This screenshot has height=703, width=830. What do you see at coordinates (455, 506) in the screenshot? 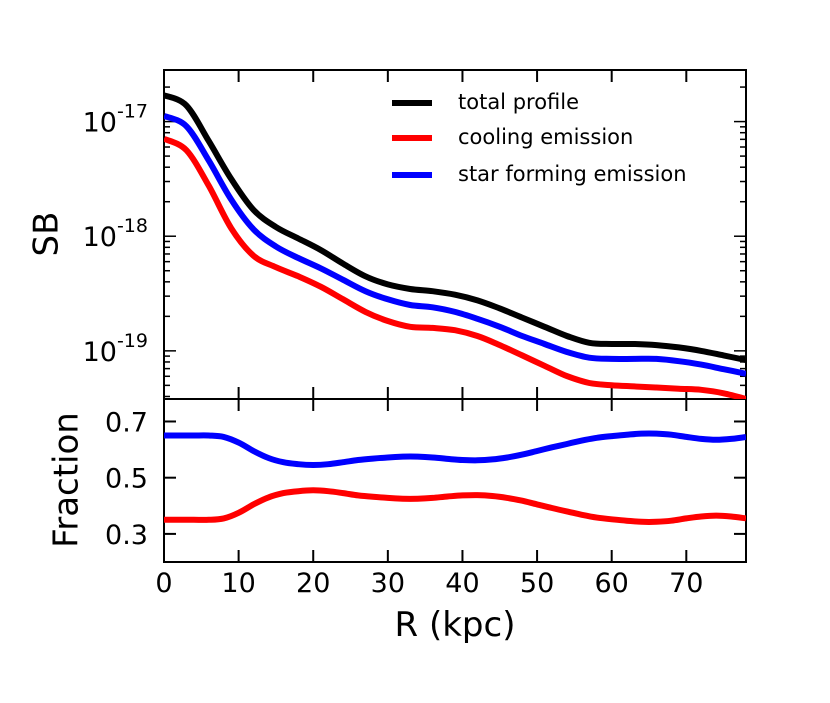
I see `series-line-fraction-cooling` at bounding box center [455, 506].